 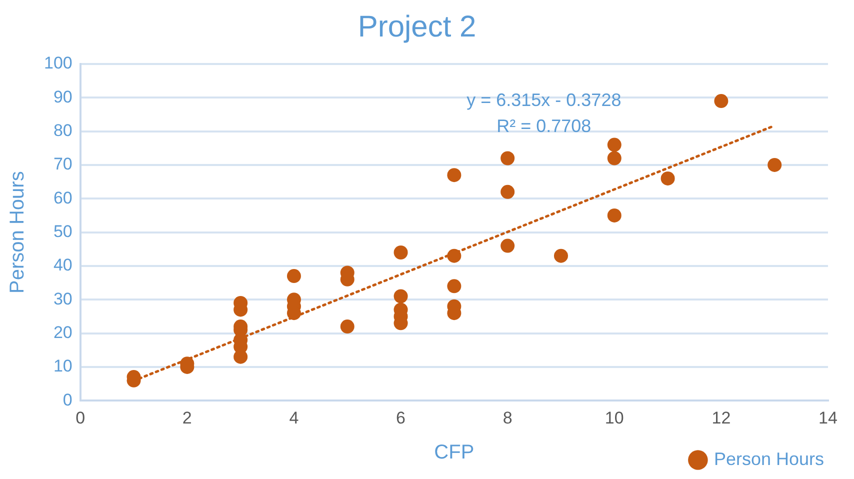 What do you see at coordinates (544, 100) in the screenshot?
I see `annotation: y = 6.315x - 0.3728` at bounding box center [544, 100].